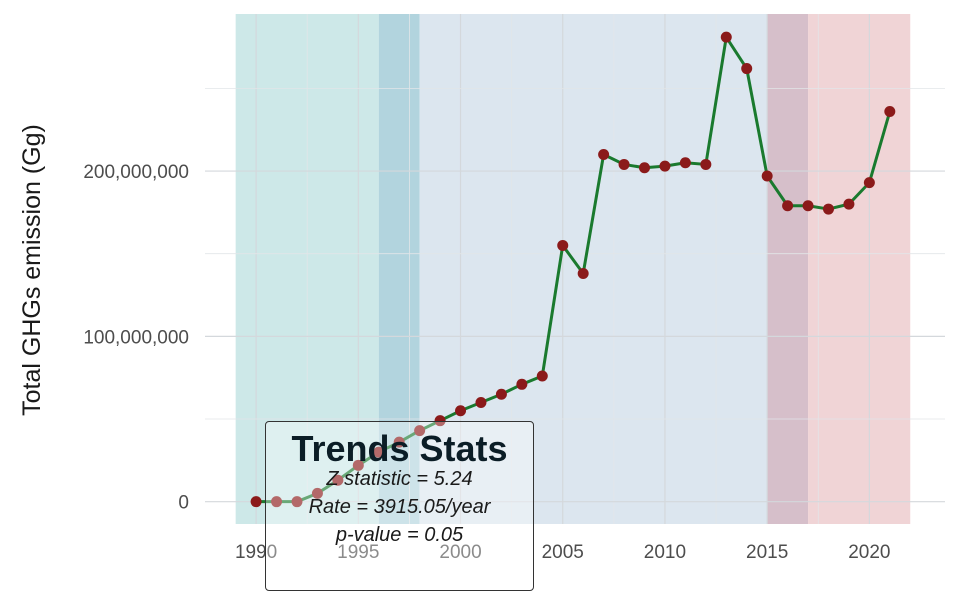 The height and width of the screenshot is (591, 960). Describe the element at coordinates (460, 552) in the screenshot. I see `x-tick-label: 2000` at that location.